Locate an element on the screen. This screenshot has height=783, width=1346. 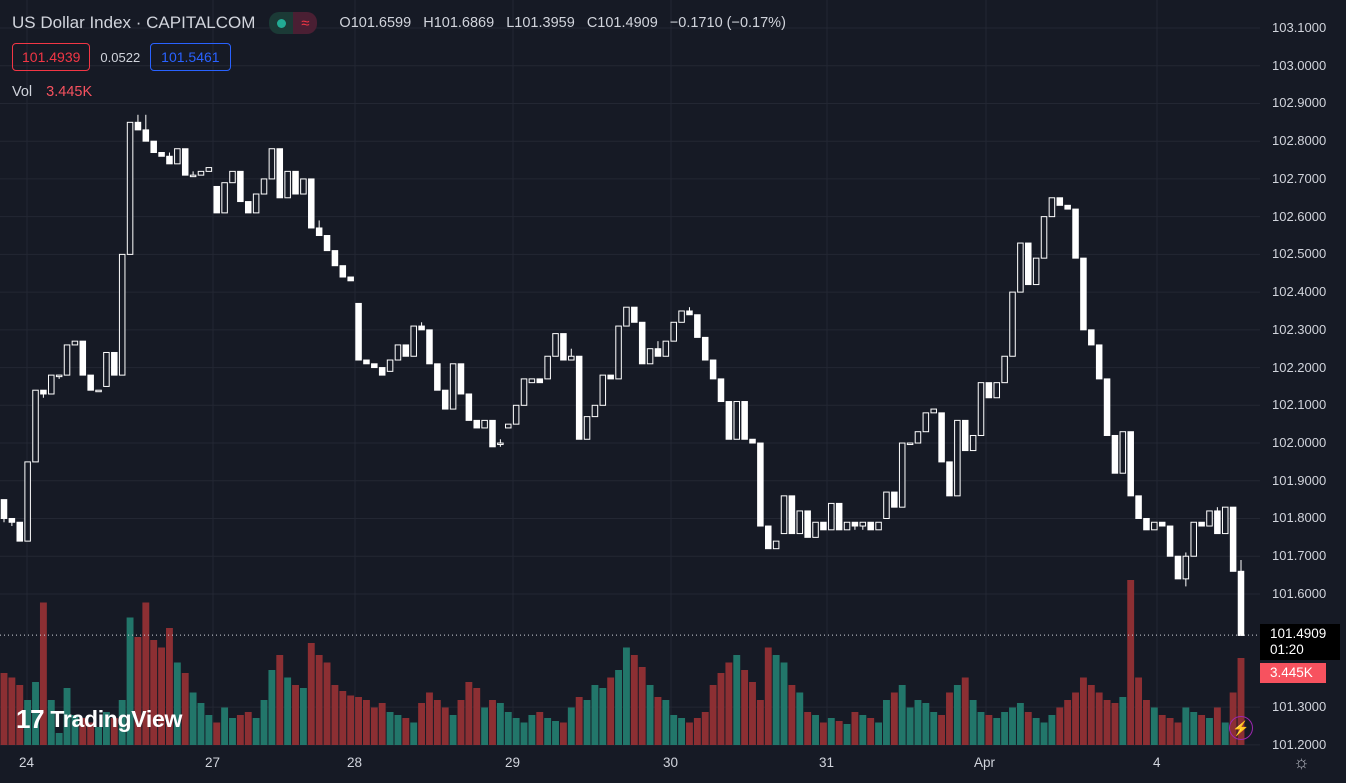
x-tick-label: 30 is located at coordinates (671, 762).